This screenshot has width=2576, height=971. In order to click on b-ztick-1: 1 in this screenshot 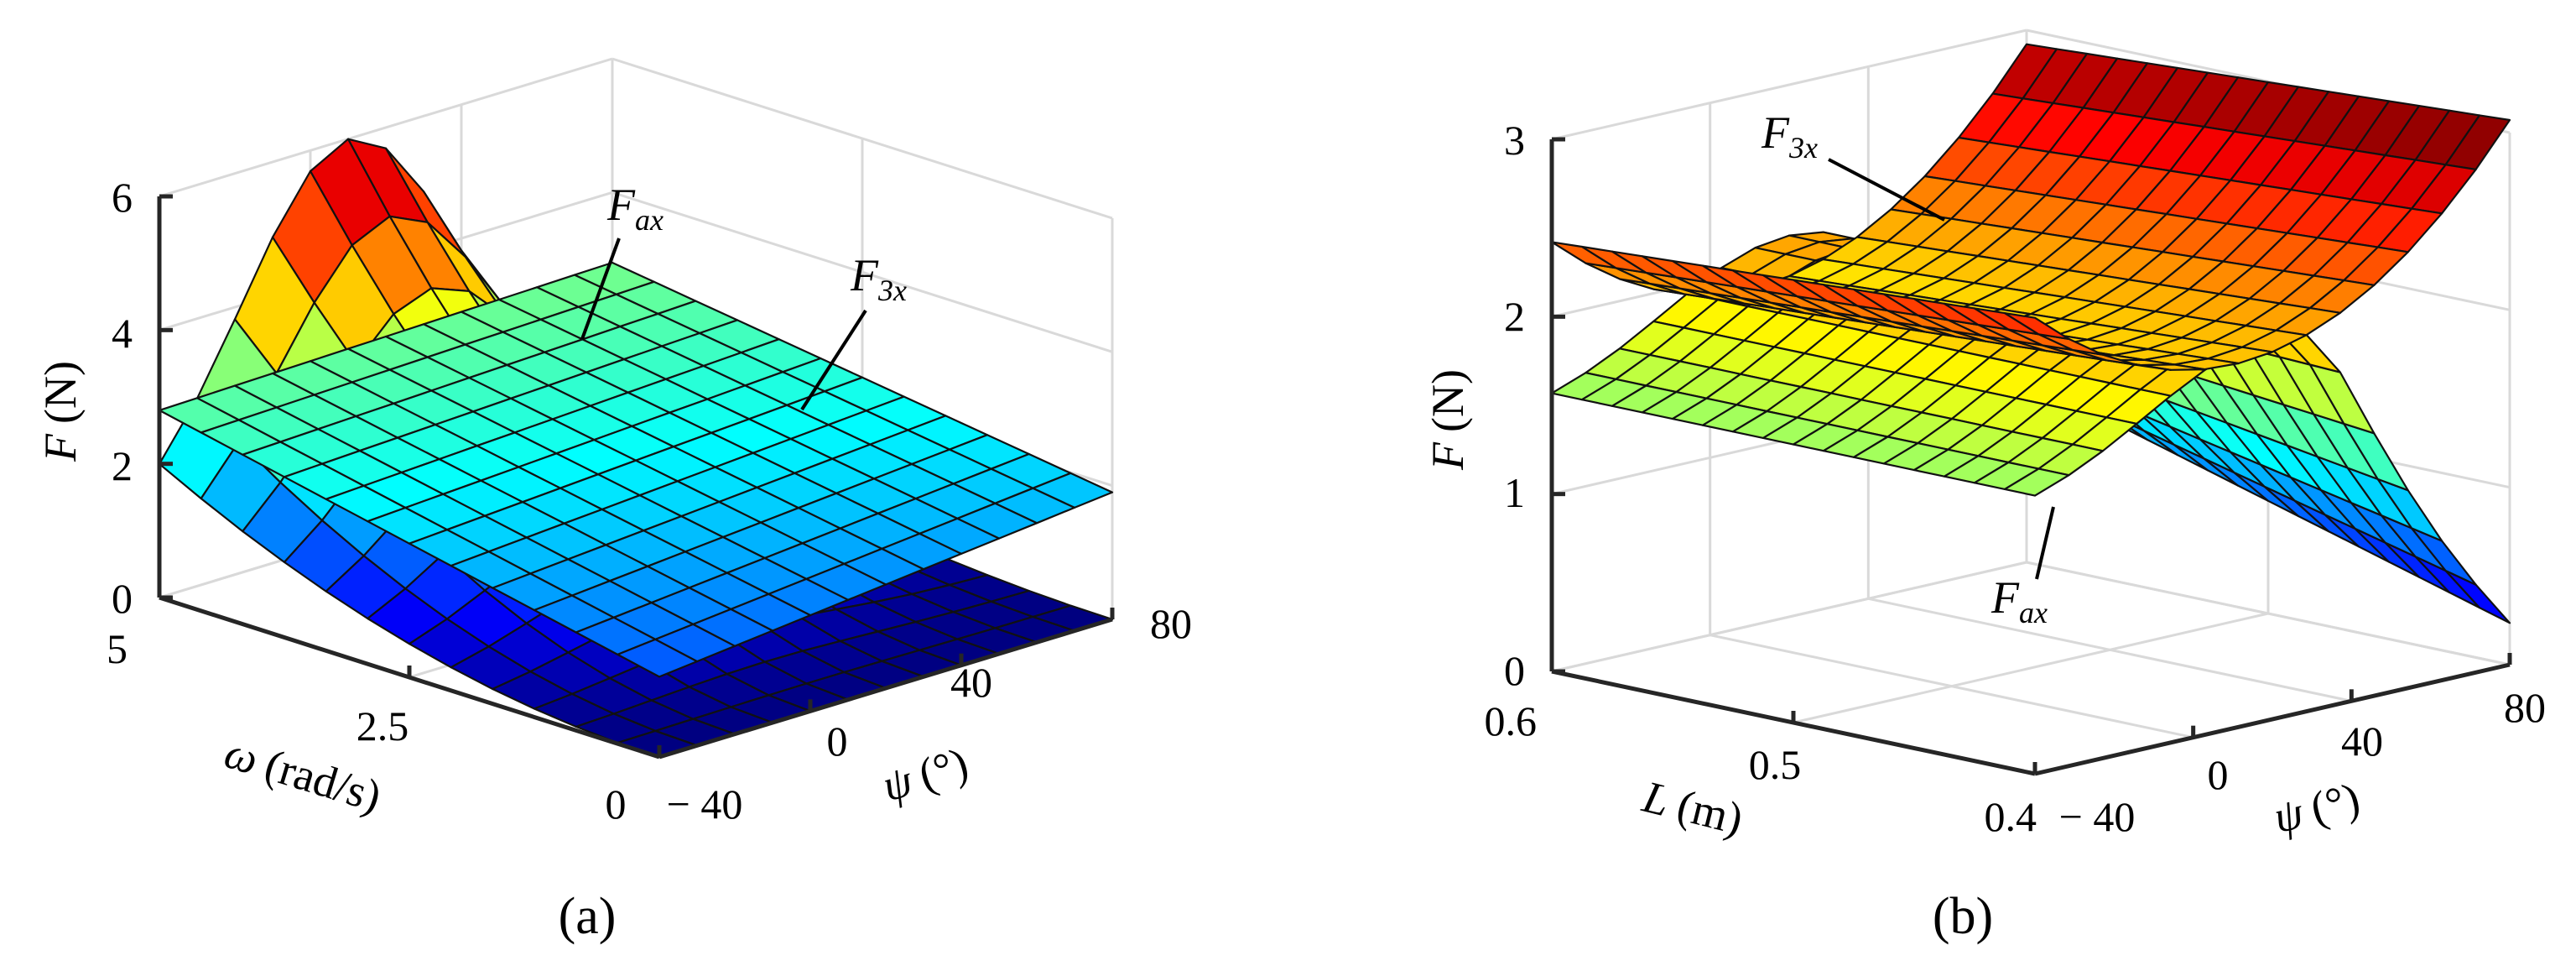, I will do `click(1514, 492)`.